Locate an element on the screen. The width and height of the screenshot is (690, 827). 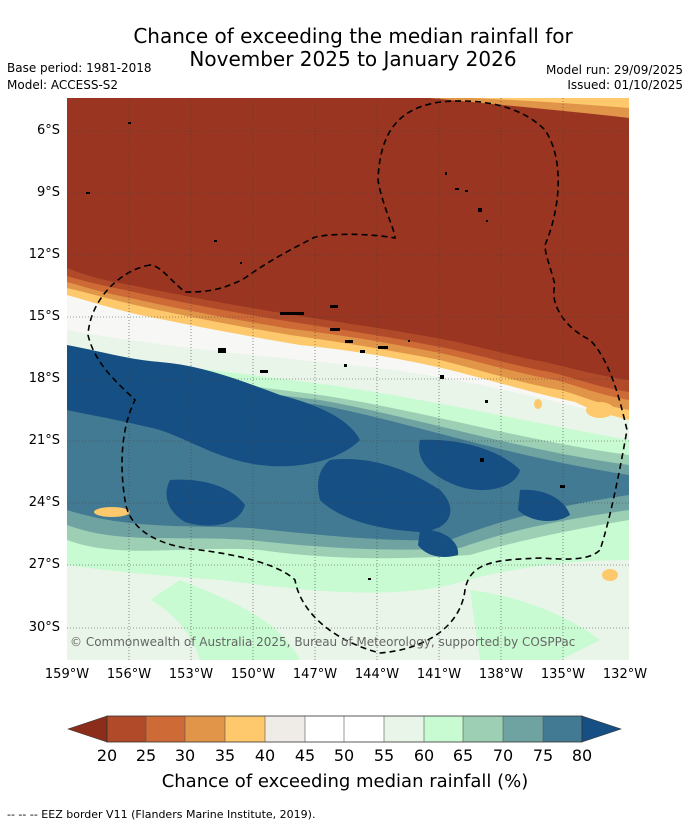
colorbar-tick: 40 is located at coordinates (265, 755).